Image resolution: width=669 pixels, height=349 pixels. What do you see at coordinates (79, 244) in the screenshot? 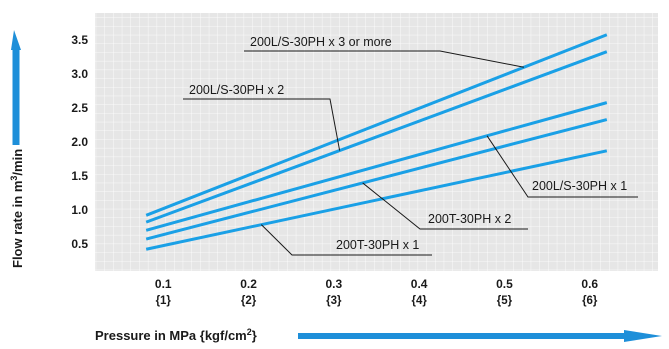
I see `y-tick-label: 0.5` at bounding box center [79, 244].